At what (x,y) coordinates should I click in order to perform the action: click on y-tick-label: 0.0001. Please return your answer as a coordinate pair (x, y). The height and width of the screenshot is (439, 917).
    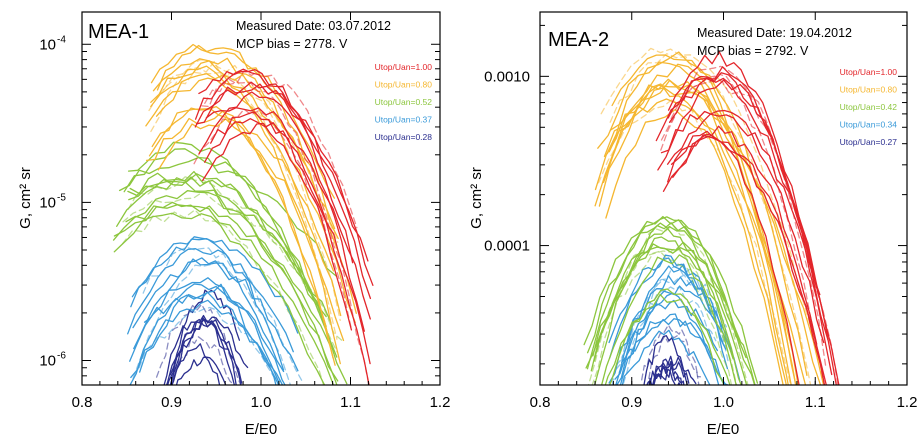
    Looking at the image, I should click on (507, 246).